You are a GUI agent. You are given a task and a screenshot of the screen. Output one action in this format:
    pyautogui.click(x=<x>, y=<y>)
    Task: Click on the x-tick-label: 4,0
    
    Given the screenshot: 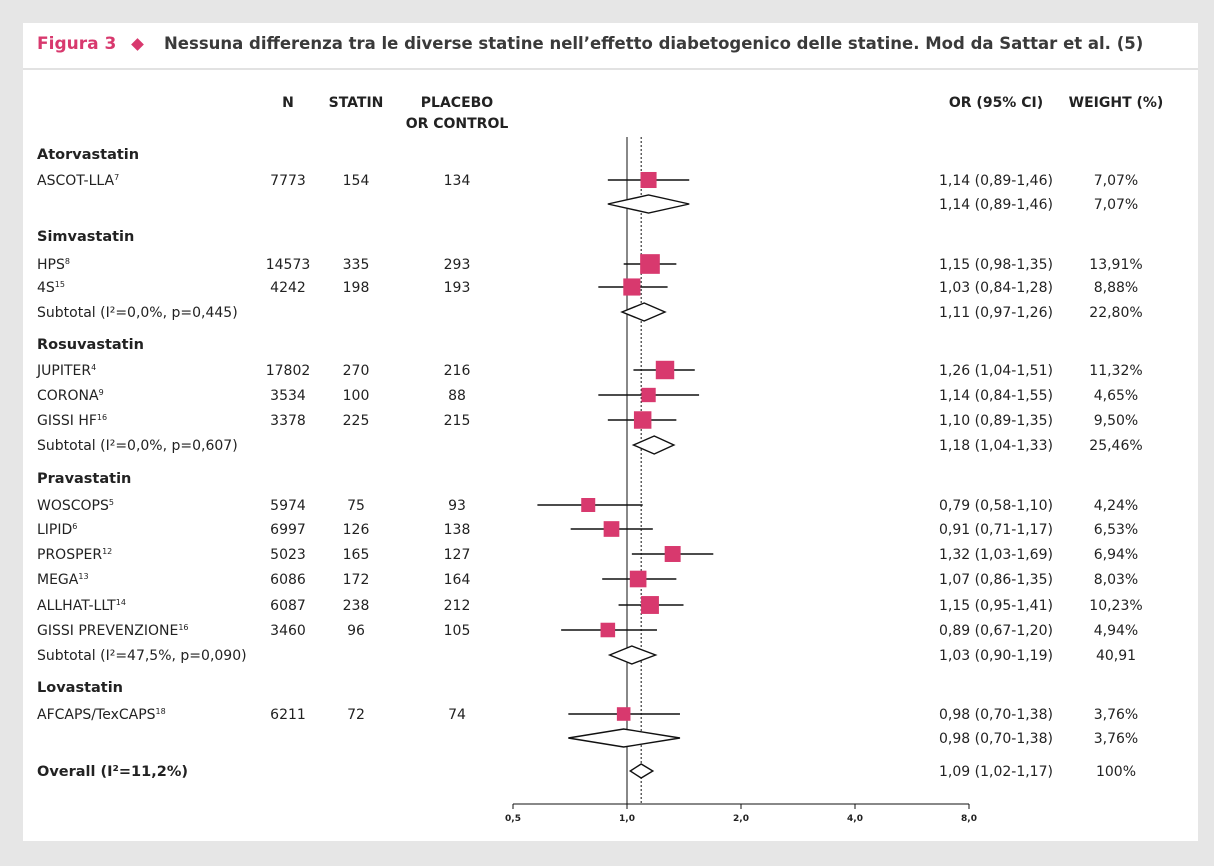 What is the action you would take?
    pyautogui.click(x=855, y=819)
    